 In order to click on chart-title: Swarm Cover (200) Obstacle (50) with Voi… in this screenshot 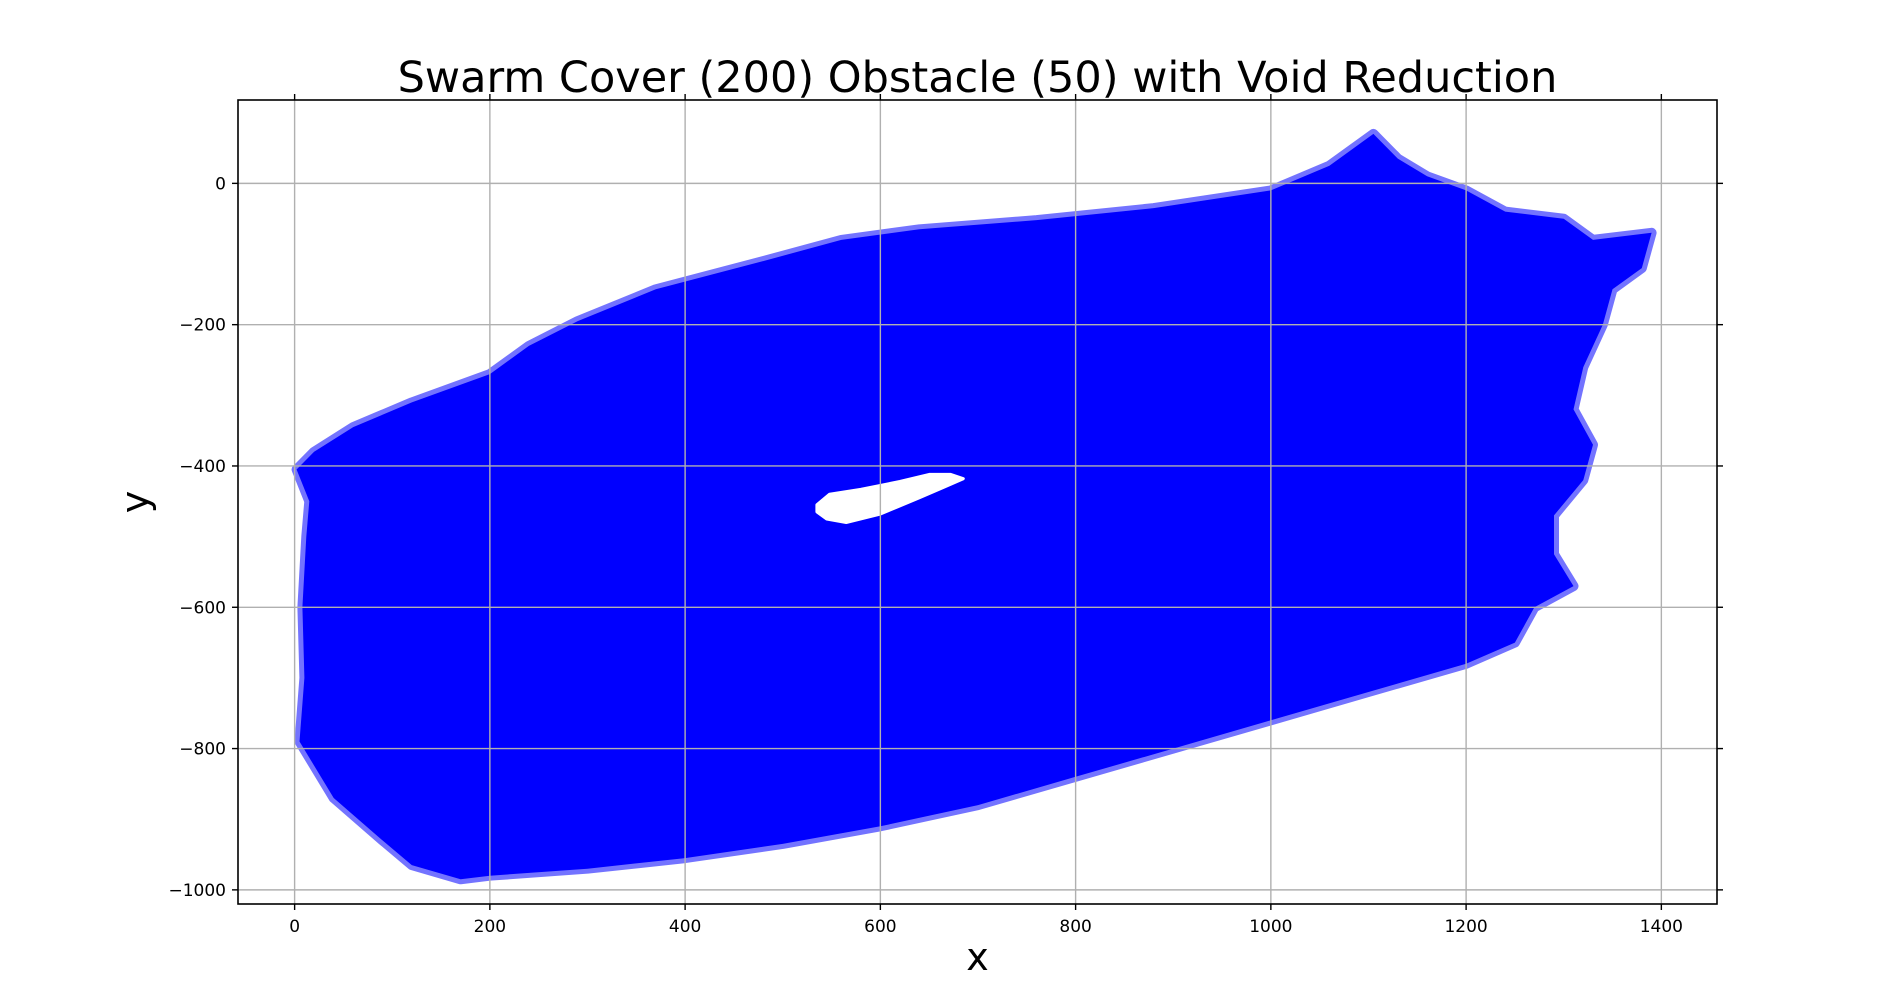, I will do `click(978, 78)`.